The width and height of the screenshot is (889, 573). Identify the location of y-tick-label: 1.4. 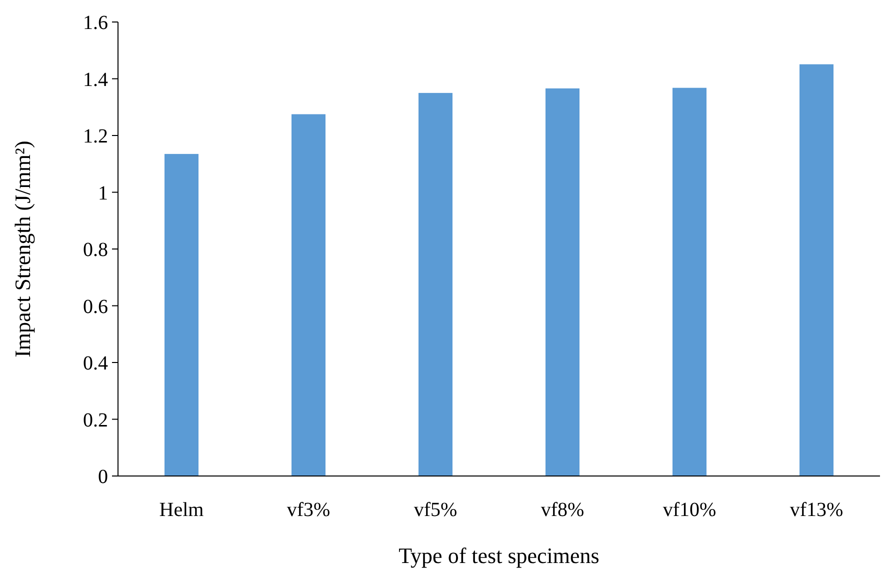
(95, 79).